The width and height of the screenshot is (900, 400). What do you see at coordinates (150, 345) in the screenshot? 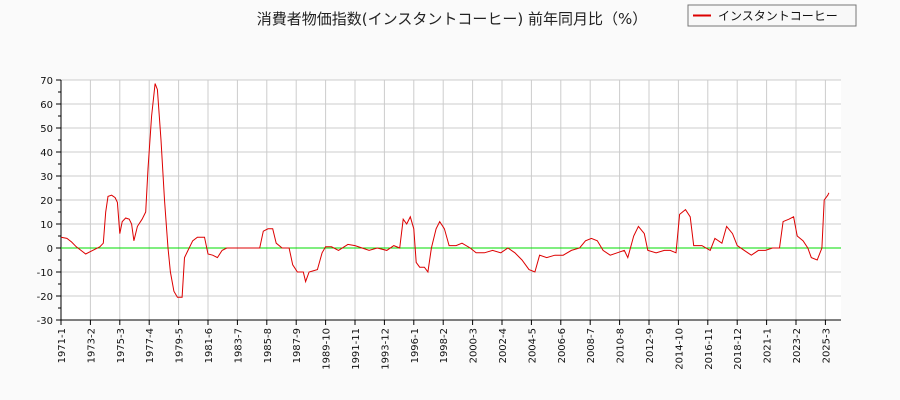
I see `x-tick-label: 1977-4` at bounding box center [150, 345].